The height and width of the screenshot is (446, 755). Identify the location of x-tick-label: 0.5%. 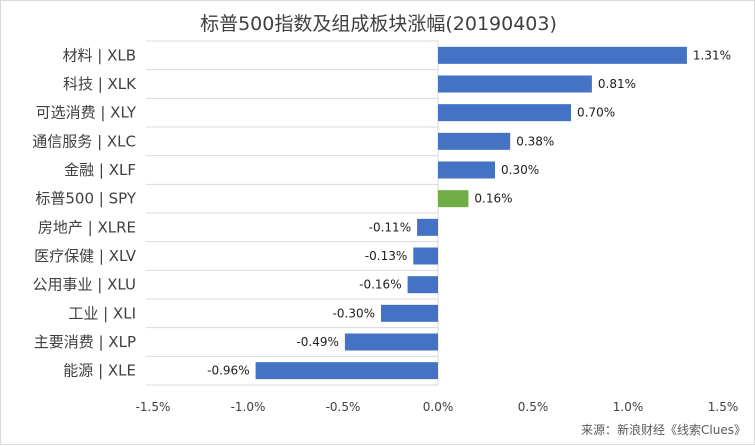
(533, 407).